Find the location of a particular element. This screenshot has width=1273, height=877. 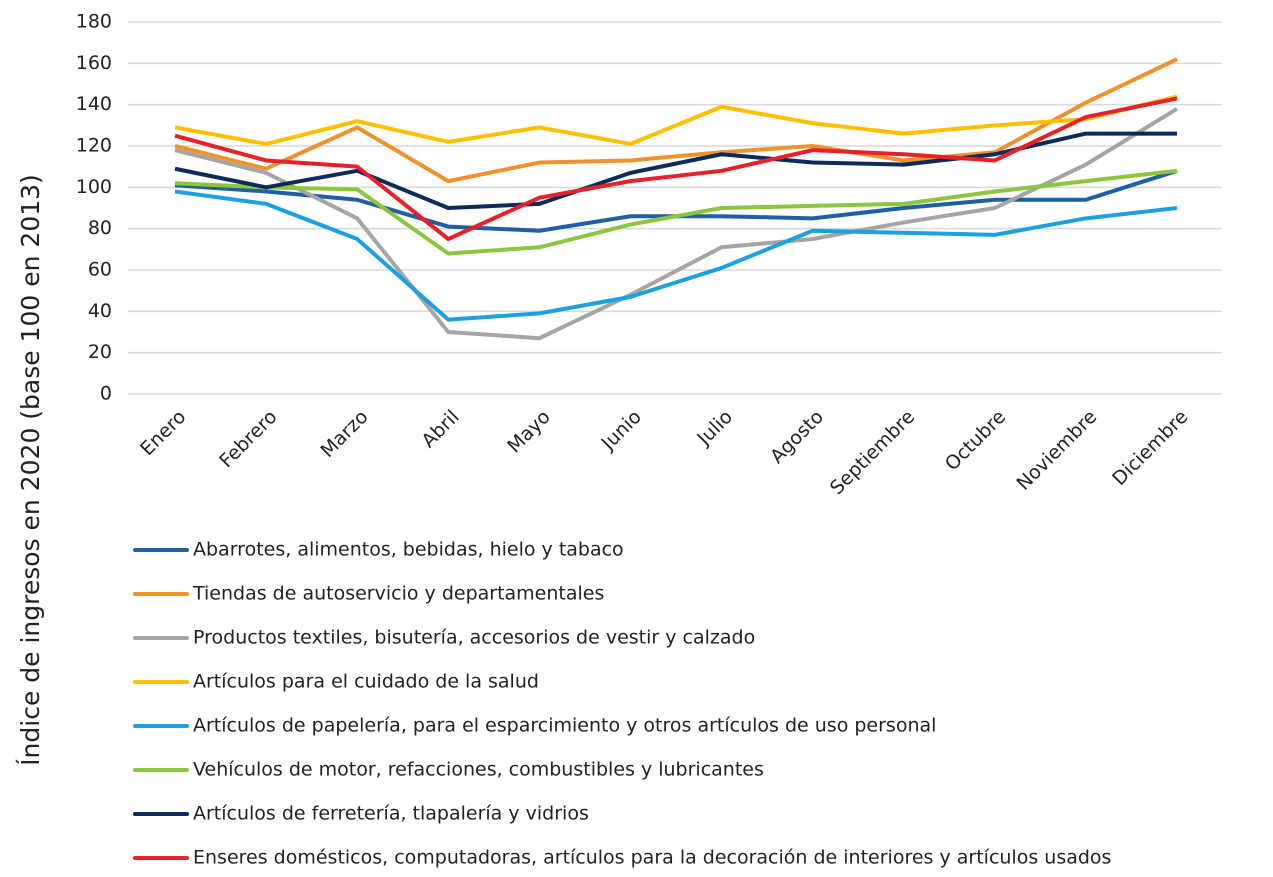

x-tick-label: Febrero is located at coordinates (248, 439).